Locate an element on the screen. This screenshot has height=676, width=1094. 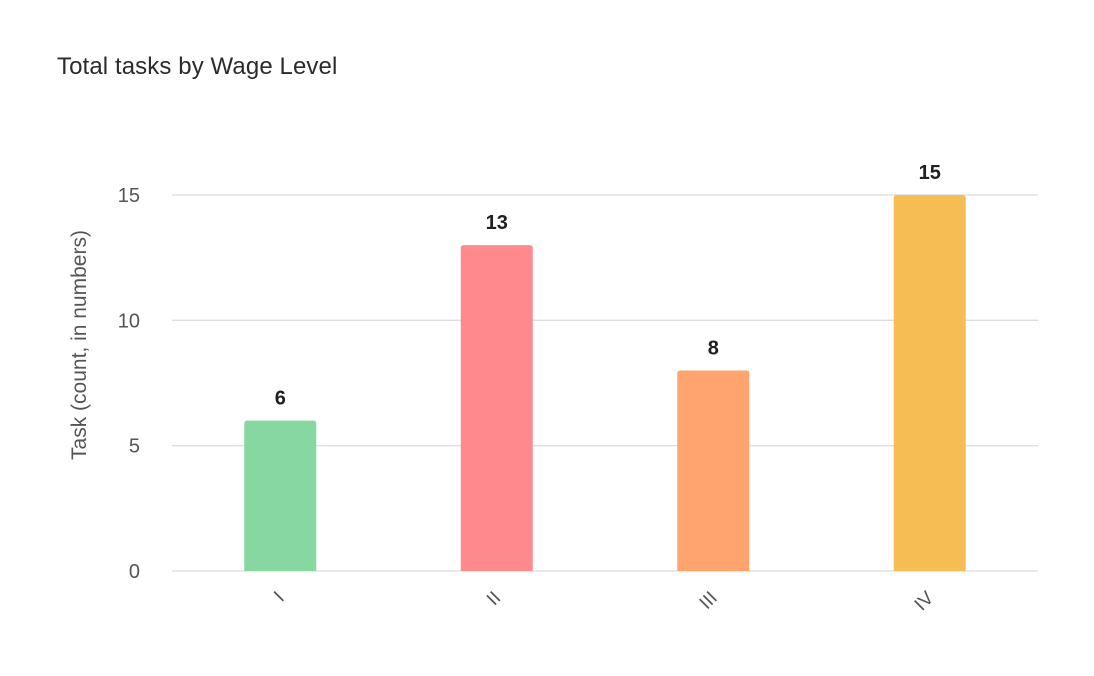
x-tick-label-iii: III is located at coordinates (709, 601).